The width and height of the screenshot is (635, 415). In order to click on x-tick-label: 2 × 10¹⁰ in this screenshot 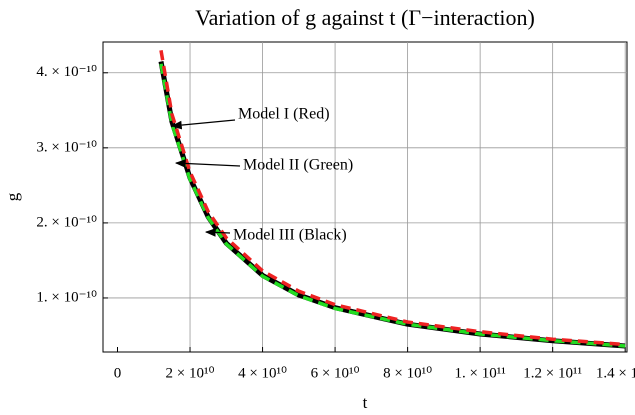, I will do `click(190, 373)`.